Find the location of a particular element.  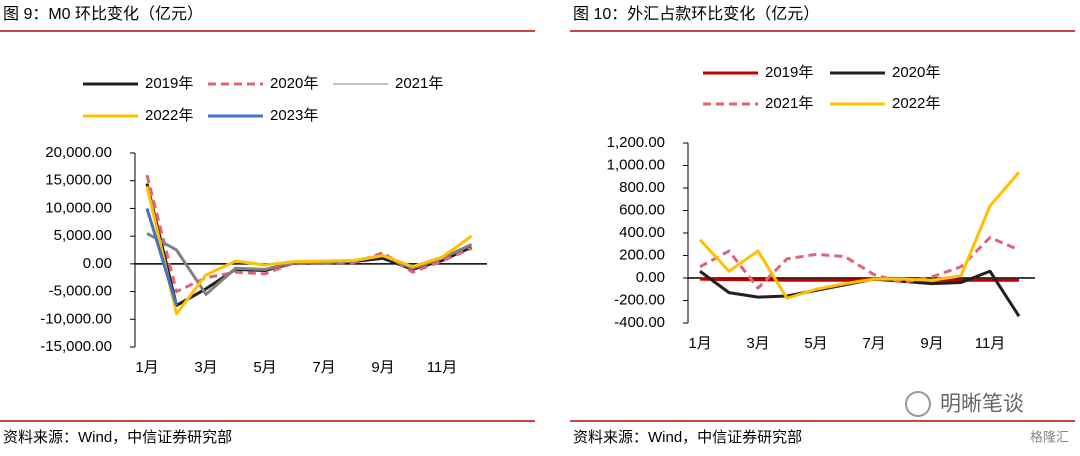

y-tick-label: -400.00 is located at coordinates (639, 322).